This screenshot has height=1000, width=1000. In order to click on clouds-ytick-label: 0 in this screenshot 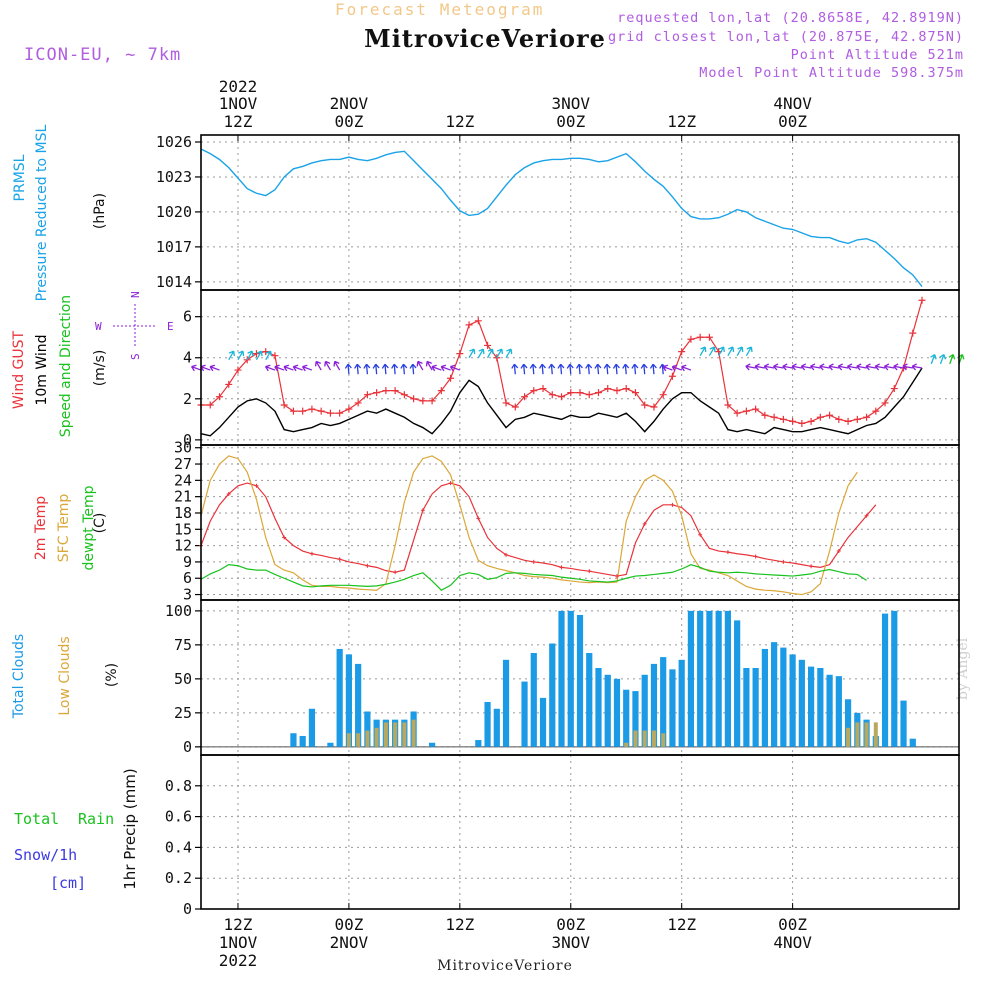, I will do `click(187, 747)`.